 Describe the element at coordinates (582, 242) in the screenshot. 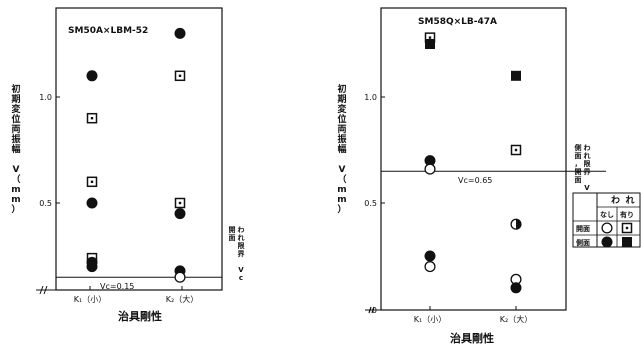

I see `legend-row-label: 側面` at that location.